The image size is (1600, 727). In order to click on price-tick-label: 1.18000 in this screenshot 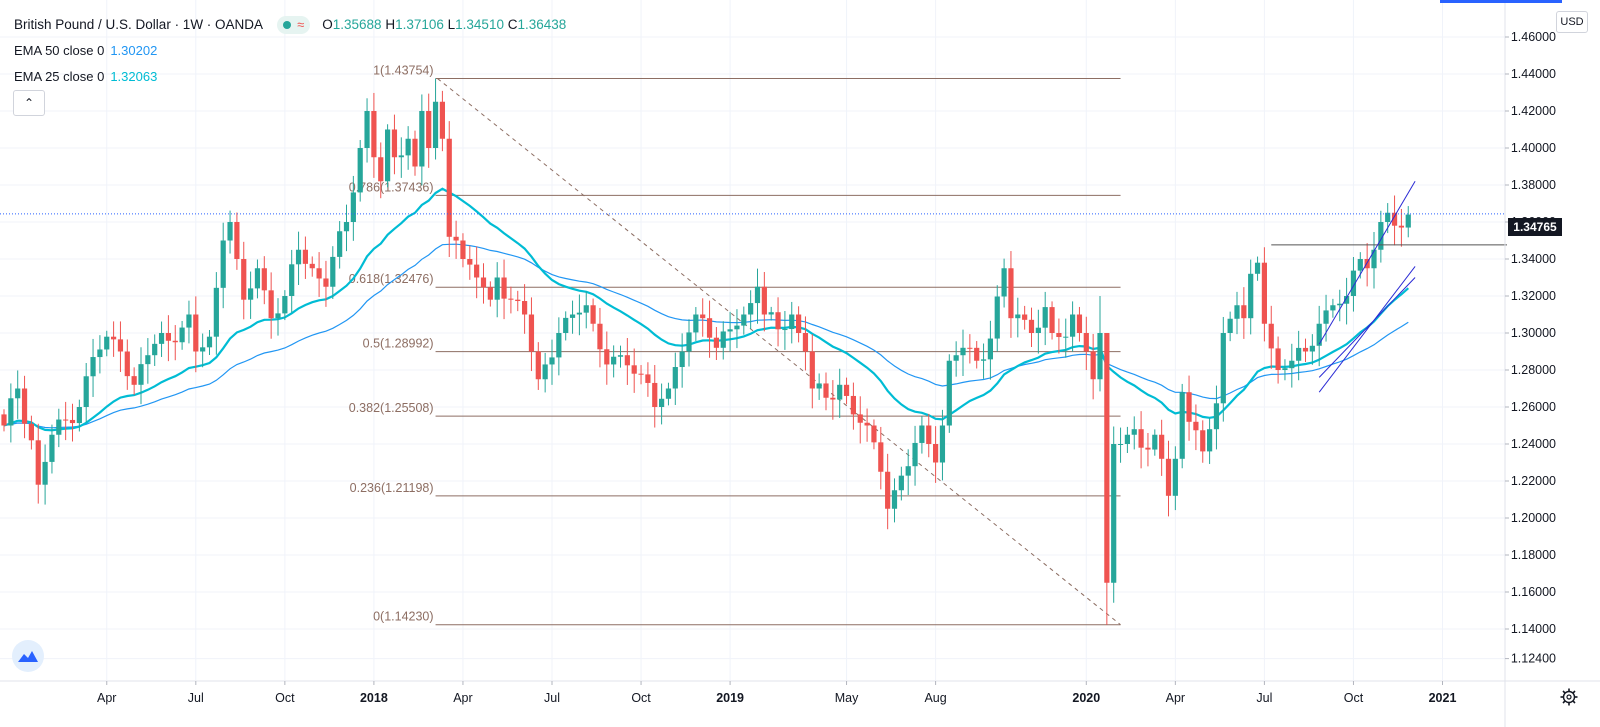, I will do `click(1533, 555)`.